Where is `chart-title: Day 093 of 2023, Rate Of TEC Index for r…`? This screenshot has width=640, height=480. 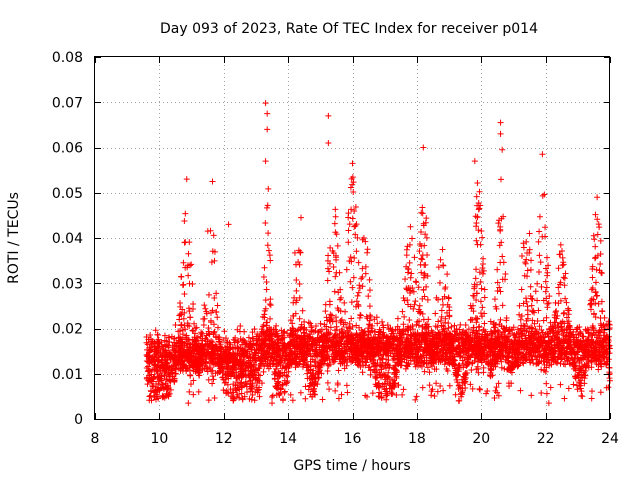 chart-title: Day 093 of 2023, Rate Of TEC Index for r… is located at coordinates (349, 29).